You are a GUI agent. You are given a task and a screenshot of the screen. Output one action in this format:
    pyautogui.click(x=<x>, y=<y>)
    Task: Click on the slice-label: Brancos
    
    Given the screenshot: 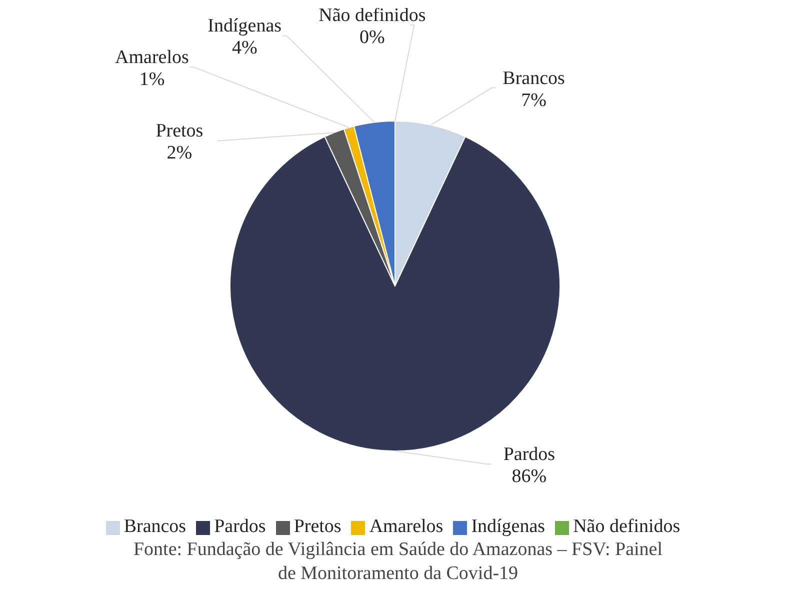 What is the action you would take?
    pyautogui.click(x=533, y=78)
    